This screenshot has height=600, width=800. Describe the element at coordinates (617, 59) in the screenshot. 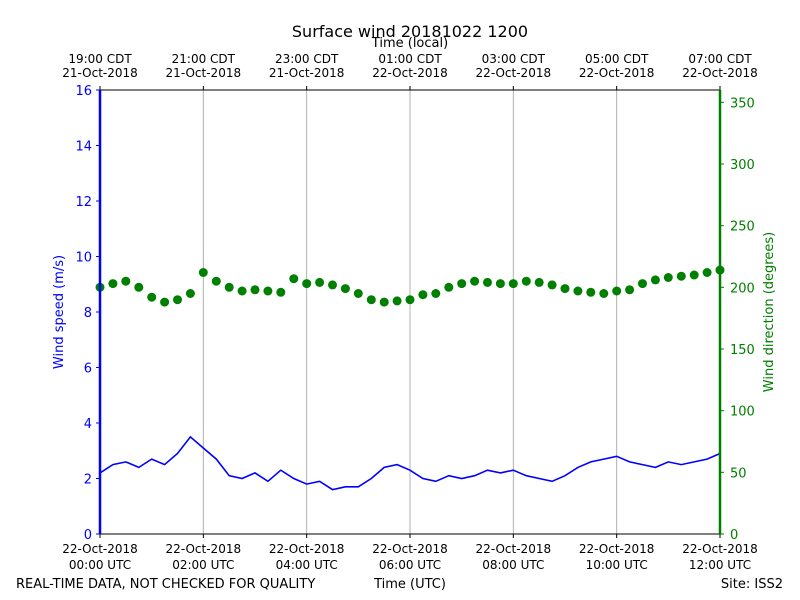

I see `x-top-tick-time: 05:00 CDT` at that location.